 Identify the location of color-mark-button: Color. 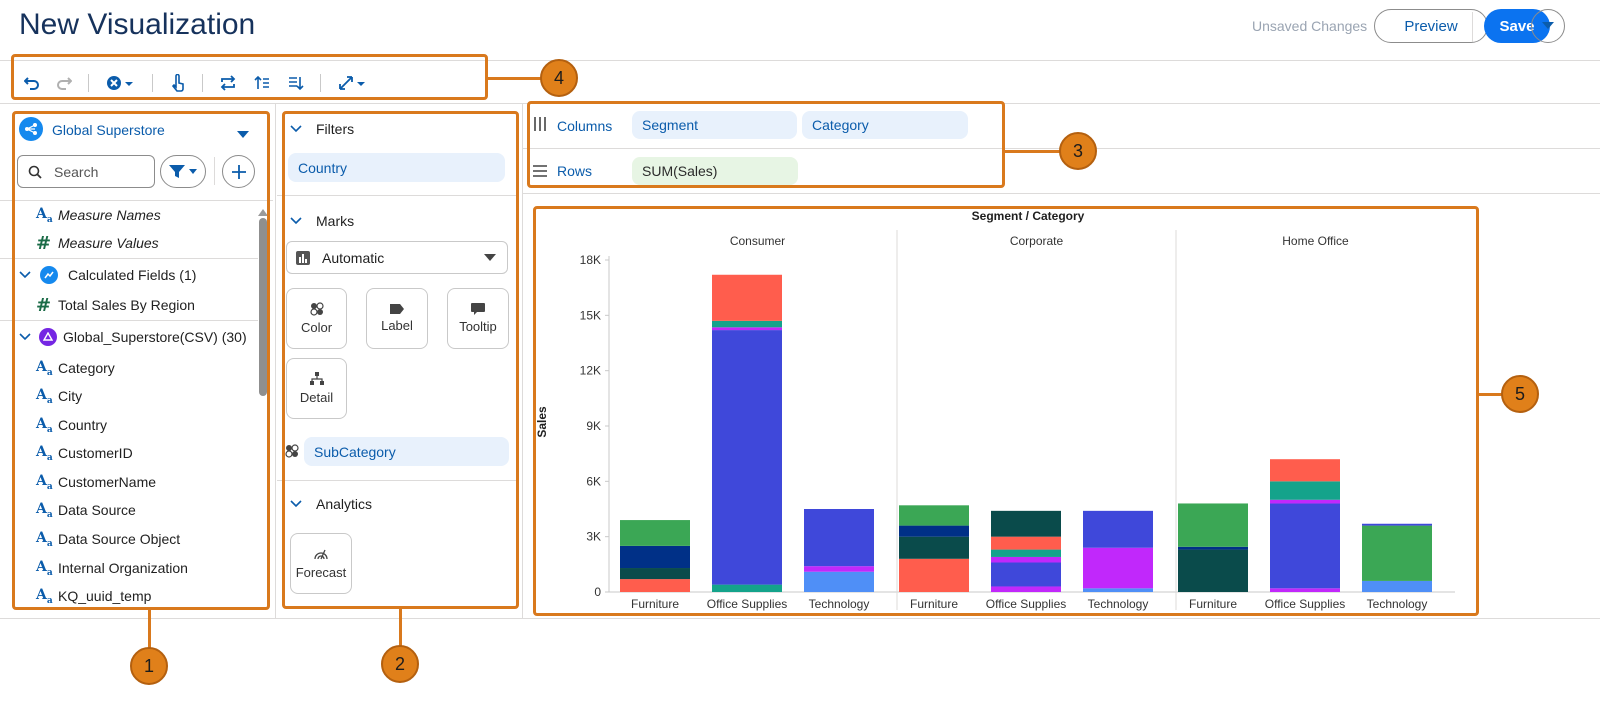
(316, 318).